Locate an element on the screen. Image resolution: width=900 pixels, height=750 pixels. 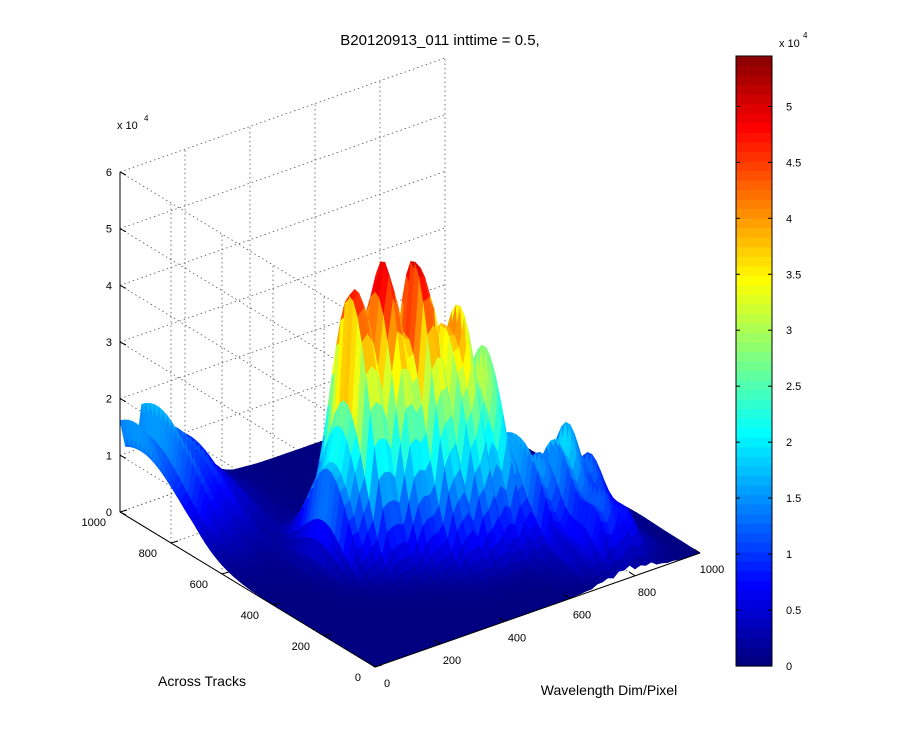
z-exponent-base: x 10 is located at coordinates (127, 126).